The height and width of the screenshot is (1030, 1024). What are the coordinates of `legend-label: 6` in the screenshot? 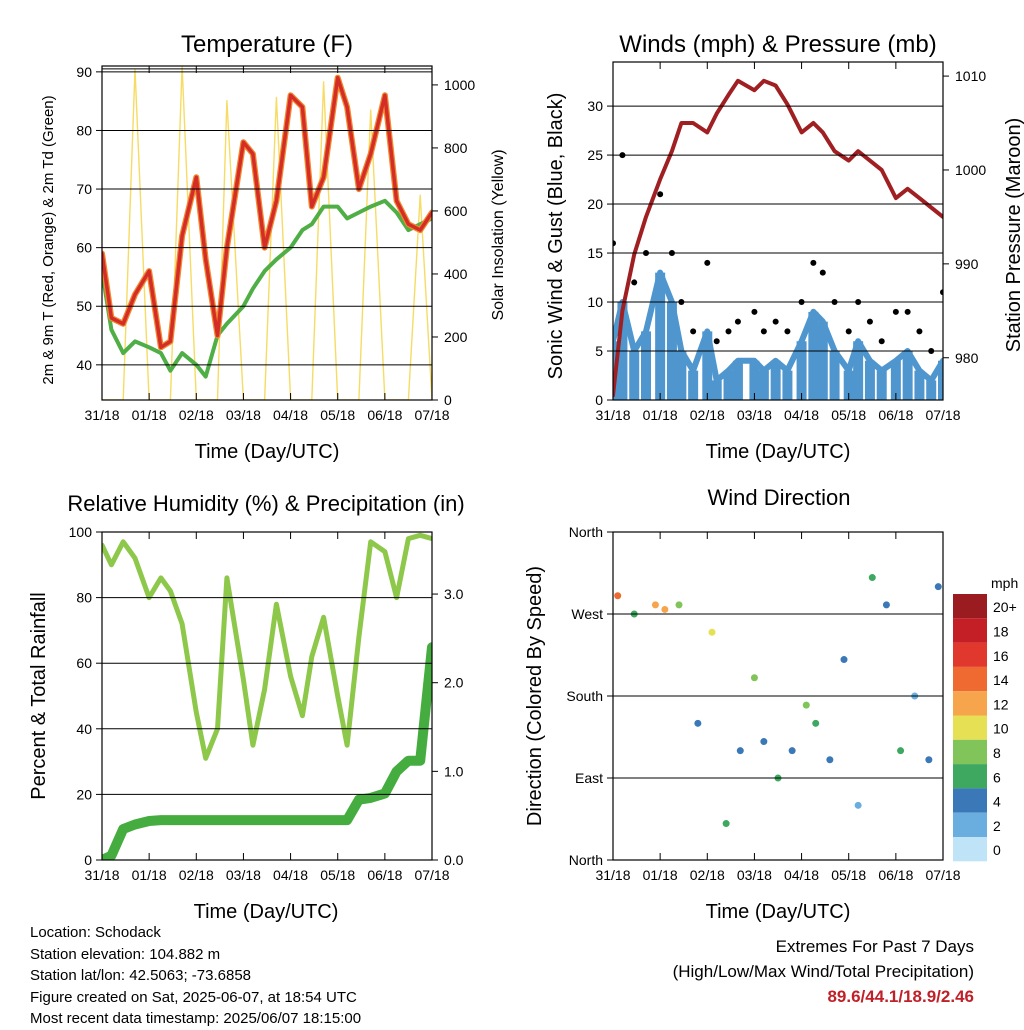 It's located at (997, 777).